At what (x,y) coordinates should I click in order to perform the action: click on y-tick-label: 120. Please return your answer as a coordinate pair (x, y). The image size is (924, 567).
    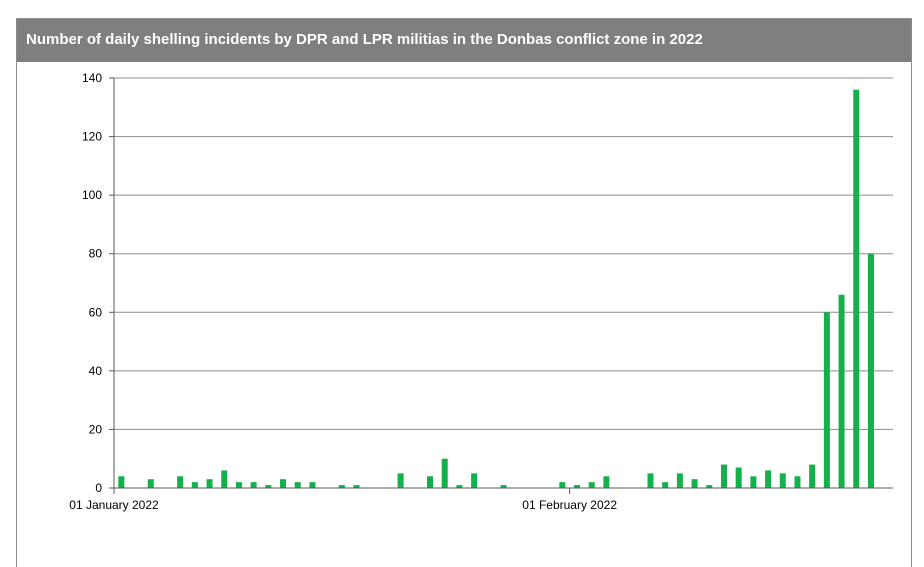
    Looking at the image, I should click on (92, 137).